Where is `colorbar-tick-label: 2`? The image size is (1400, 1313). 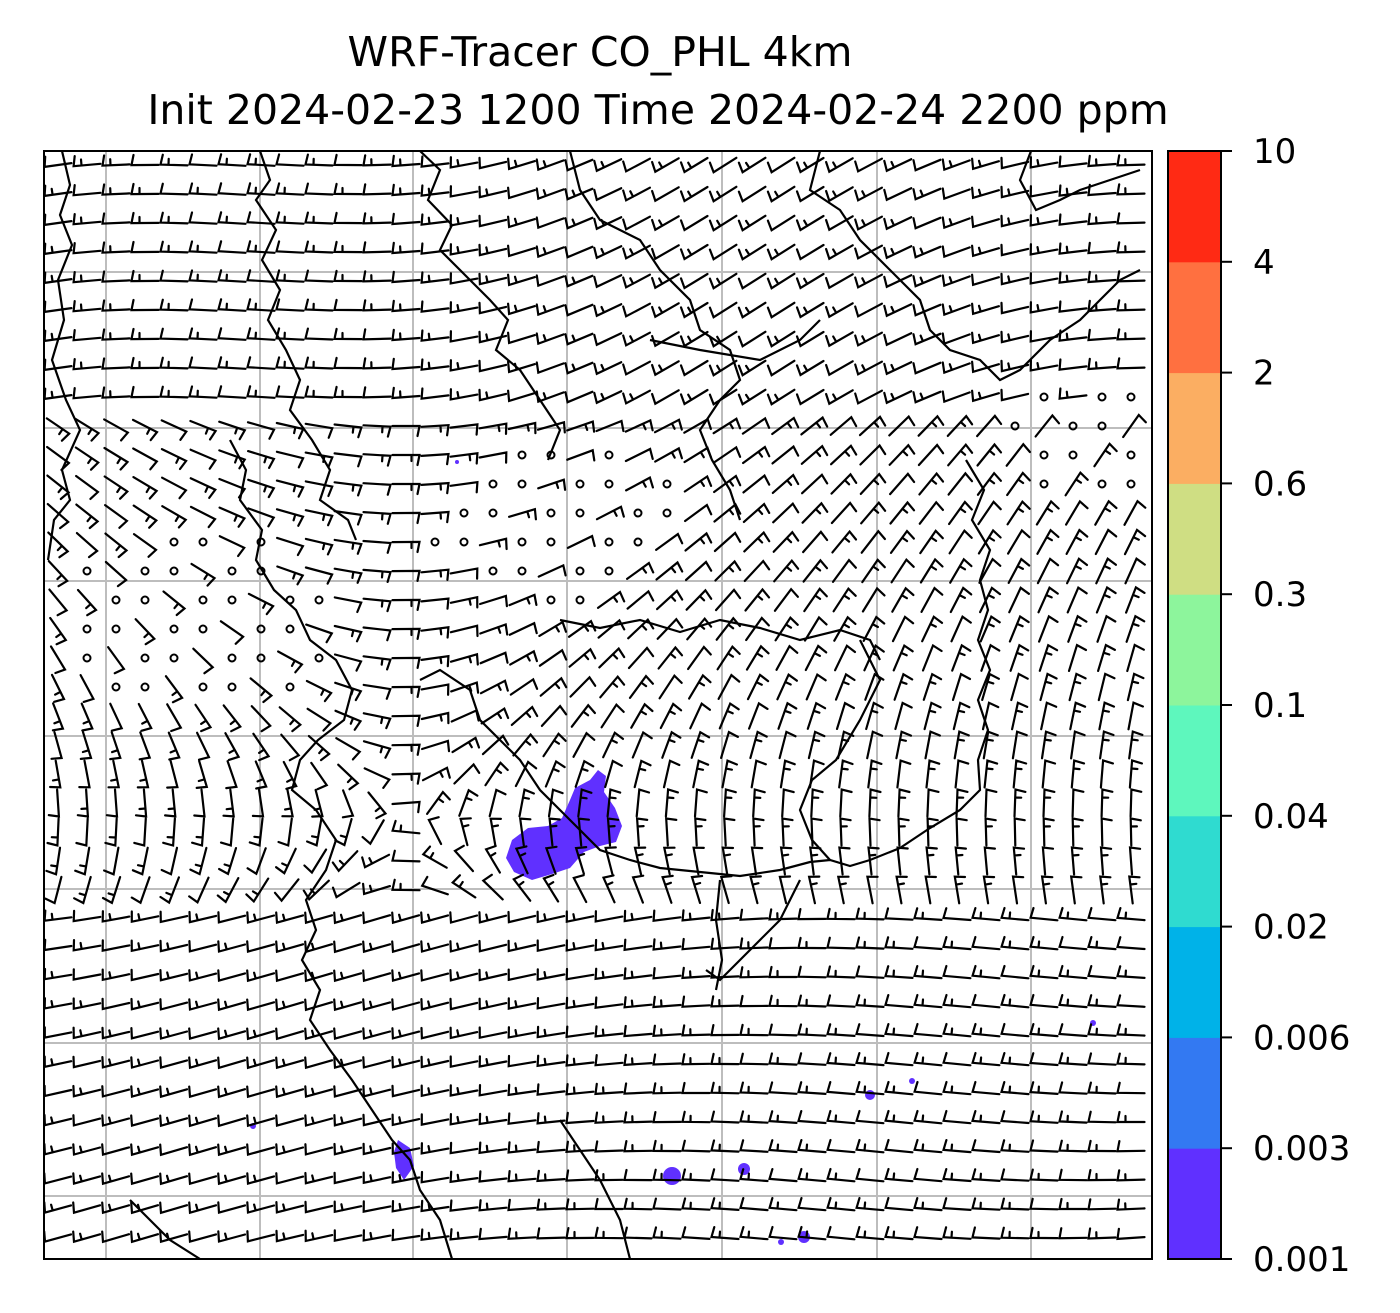
colorbar-tick-label: 2 is located at coordinates (1264, 374).